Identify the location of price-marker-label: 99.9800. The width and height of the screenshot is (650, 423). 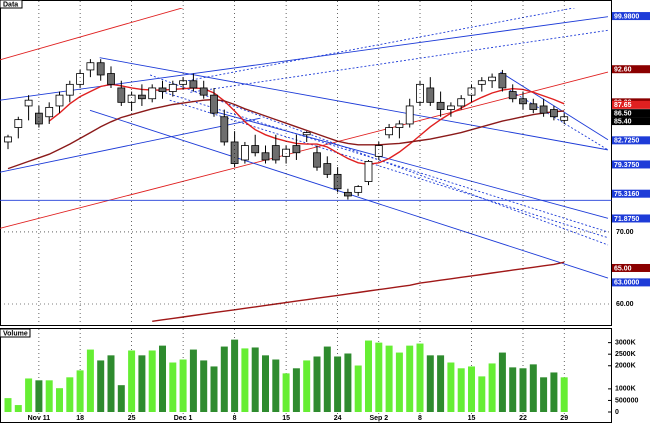
(626, 16).